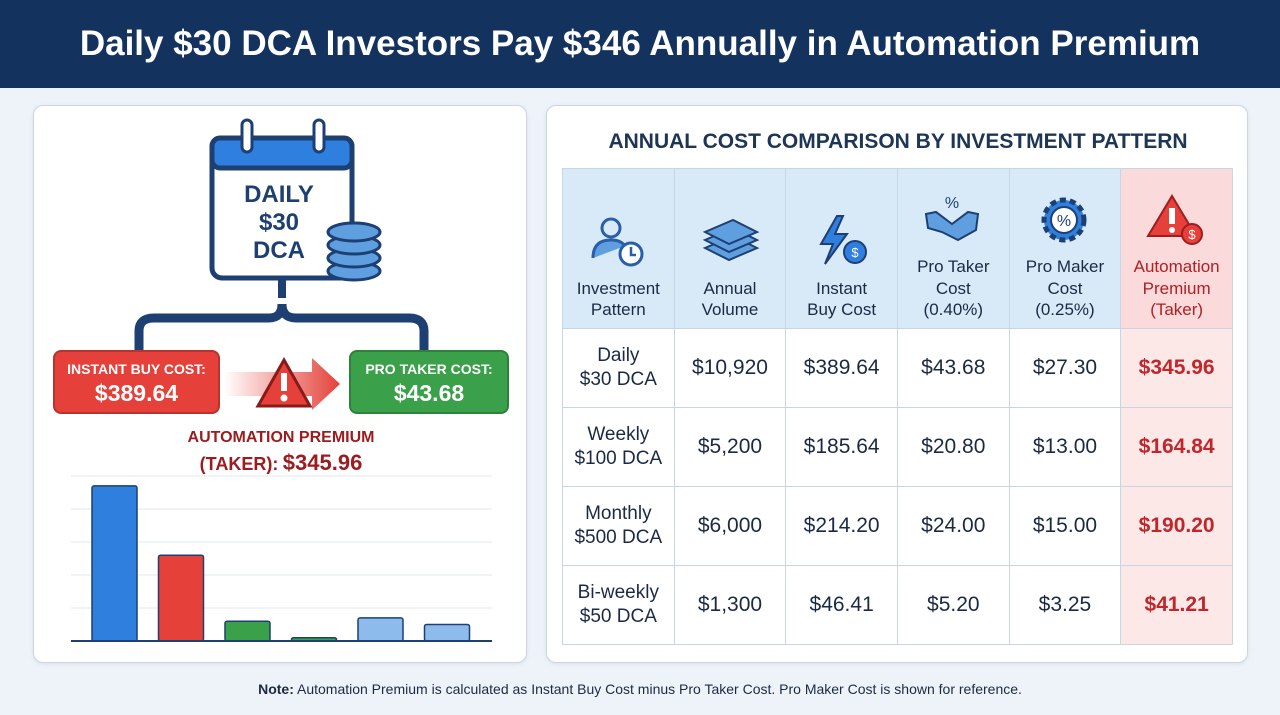 This screenshot has width=1280, height=715. I want to click on pattern-name: Daily, so click(618, 356).